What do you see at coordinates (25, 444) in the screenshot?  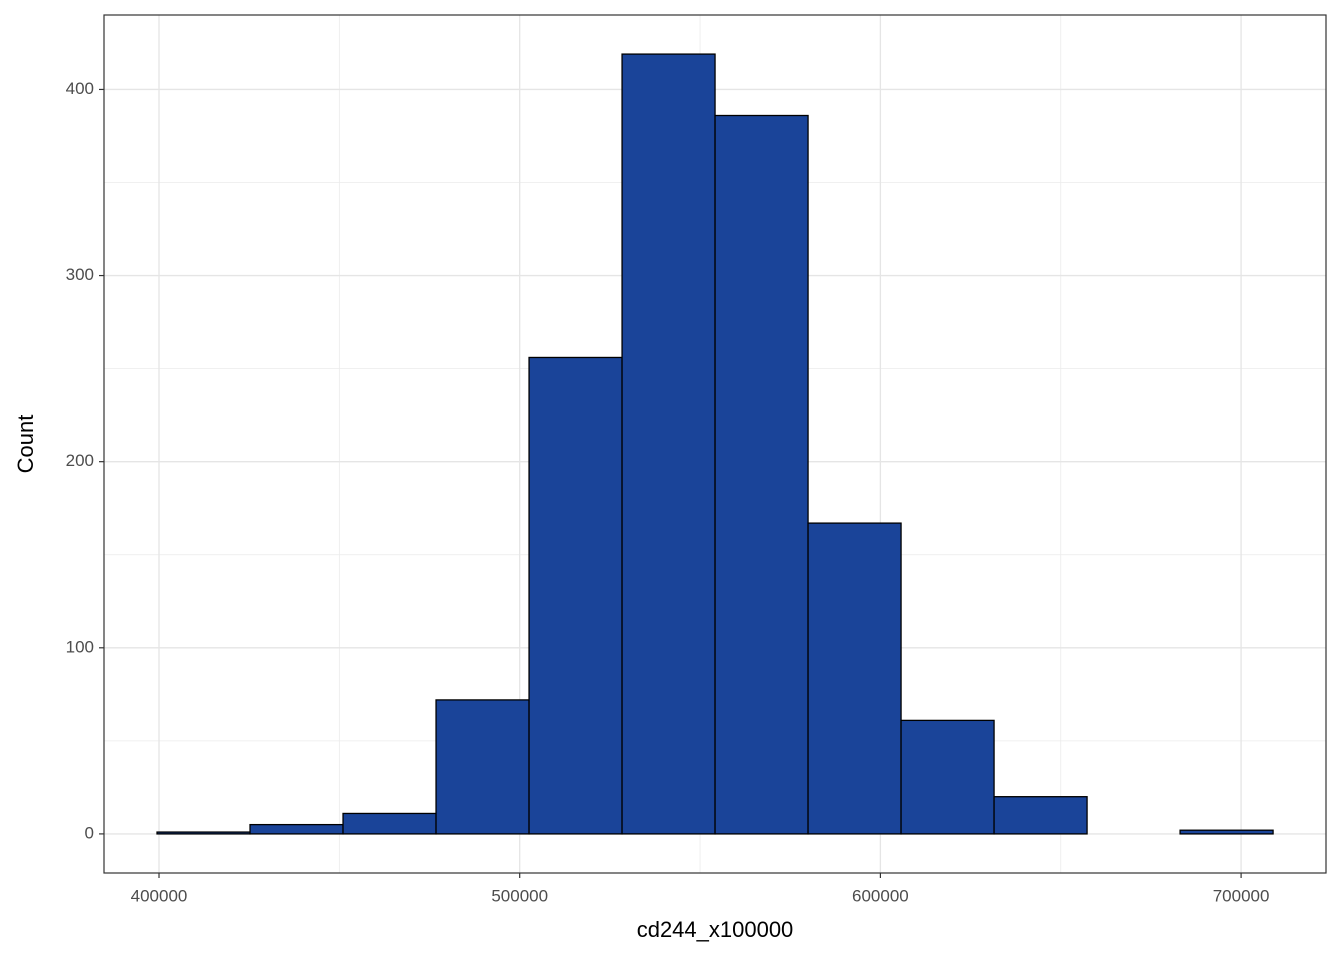 I see `y-axis-title: Count` at bounding box center [25, 444].